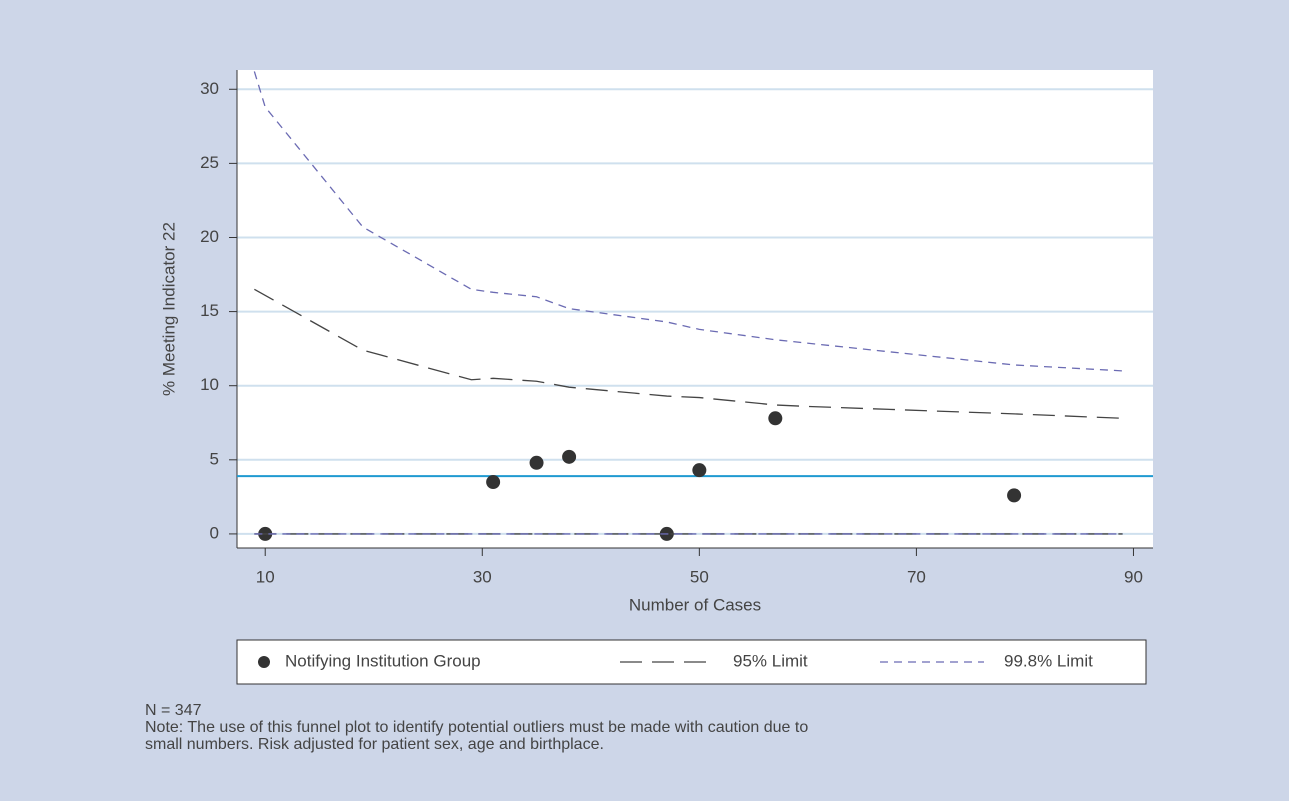 The width and height of the screenshot is (1289, 801). I want to click on y-tick-label: 15, so click(209, 310).